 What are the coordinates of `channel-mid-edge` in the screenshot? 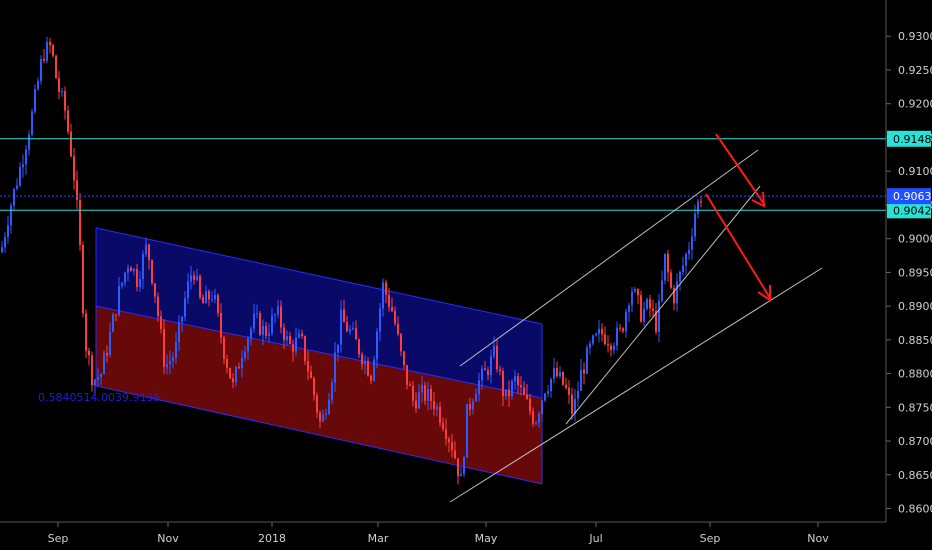 It's located at (319, 352).